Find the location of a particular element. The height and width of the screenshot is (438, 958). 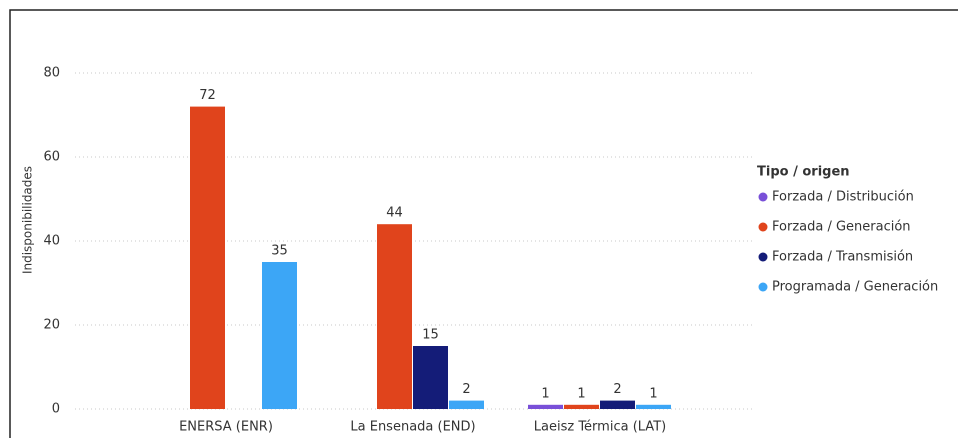

x-tick-label: ENERSA (ENR) is located at coordinates (226, 427).